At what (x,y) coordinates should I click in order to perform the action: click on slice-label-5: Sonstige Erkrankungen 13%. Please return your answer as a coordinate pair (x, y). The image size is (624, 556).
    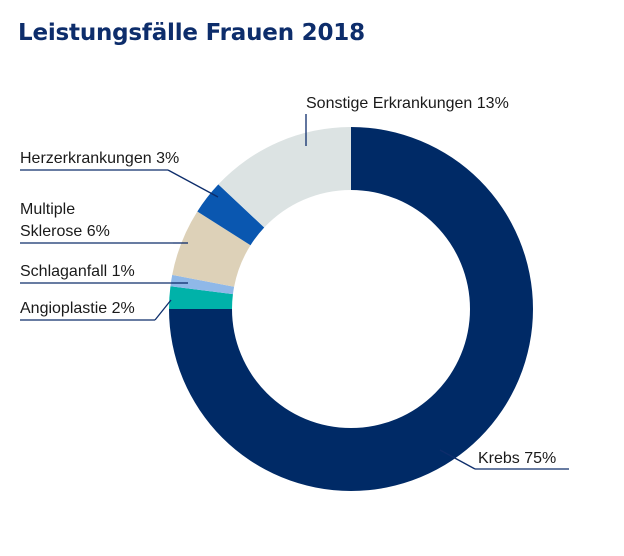
    Looking at the image, I should click on (407, 103).